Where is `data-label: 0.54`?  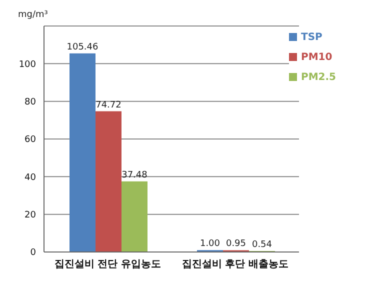 data-label: 0.54 is located at coordinates (262, 245).